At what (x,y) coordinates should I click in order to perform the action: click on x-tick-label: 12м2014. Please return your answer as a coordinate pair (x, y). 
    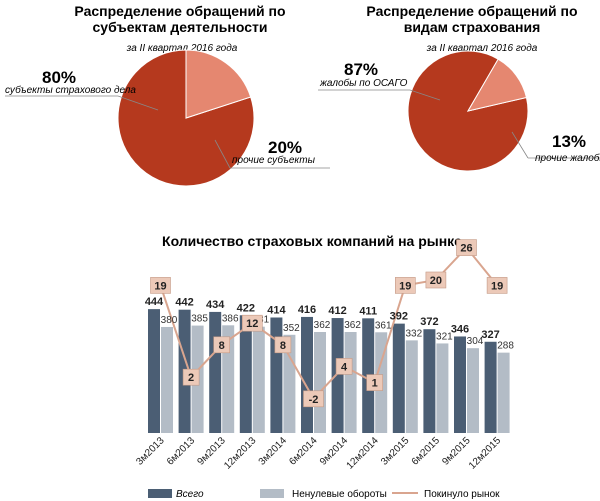
    Looking at the image, I should click on (363, 453).